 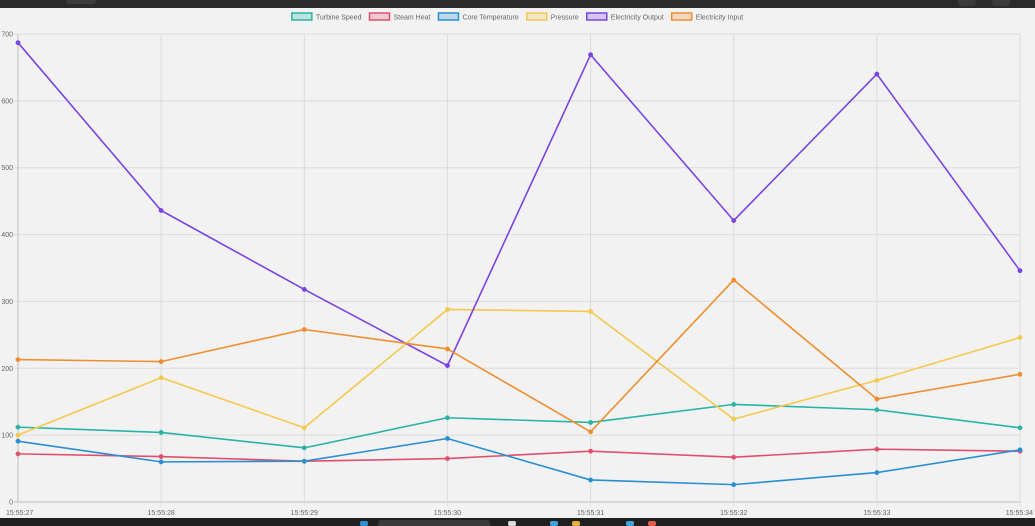 I want to click on toolbar-button-right, so click(x=1001, y=3).